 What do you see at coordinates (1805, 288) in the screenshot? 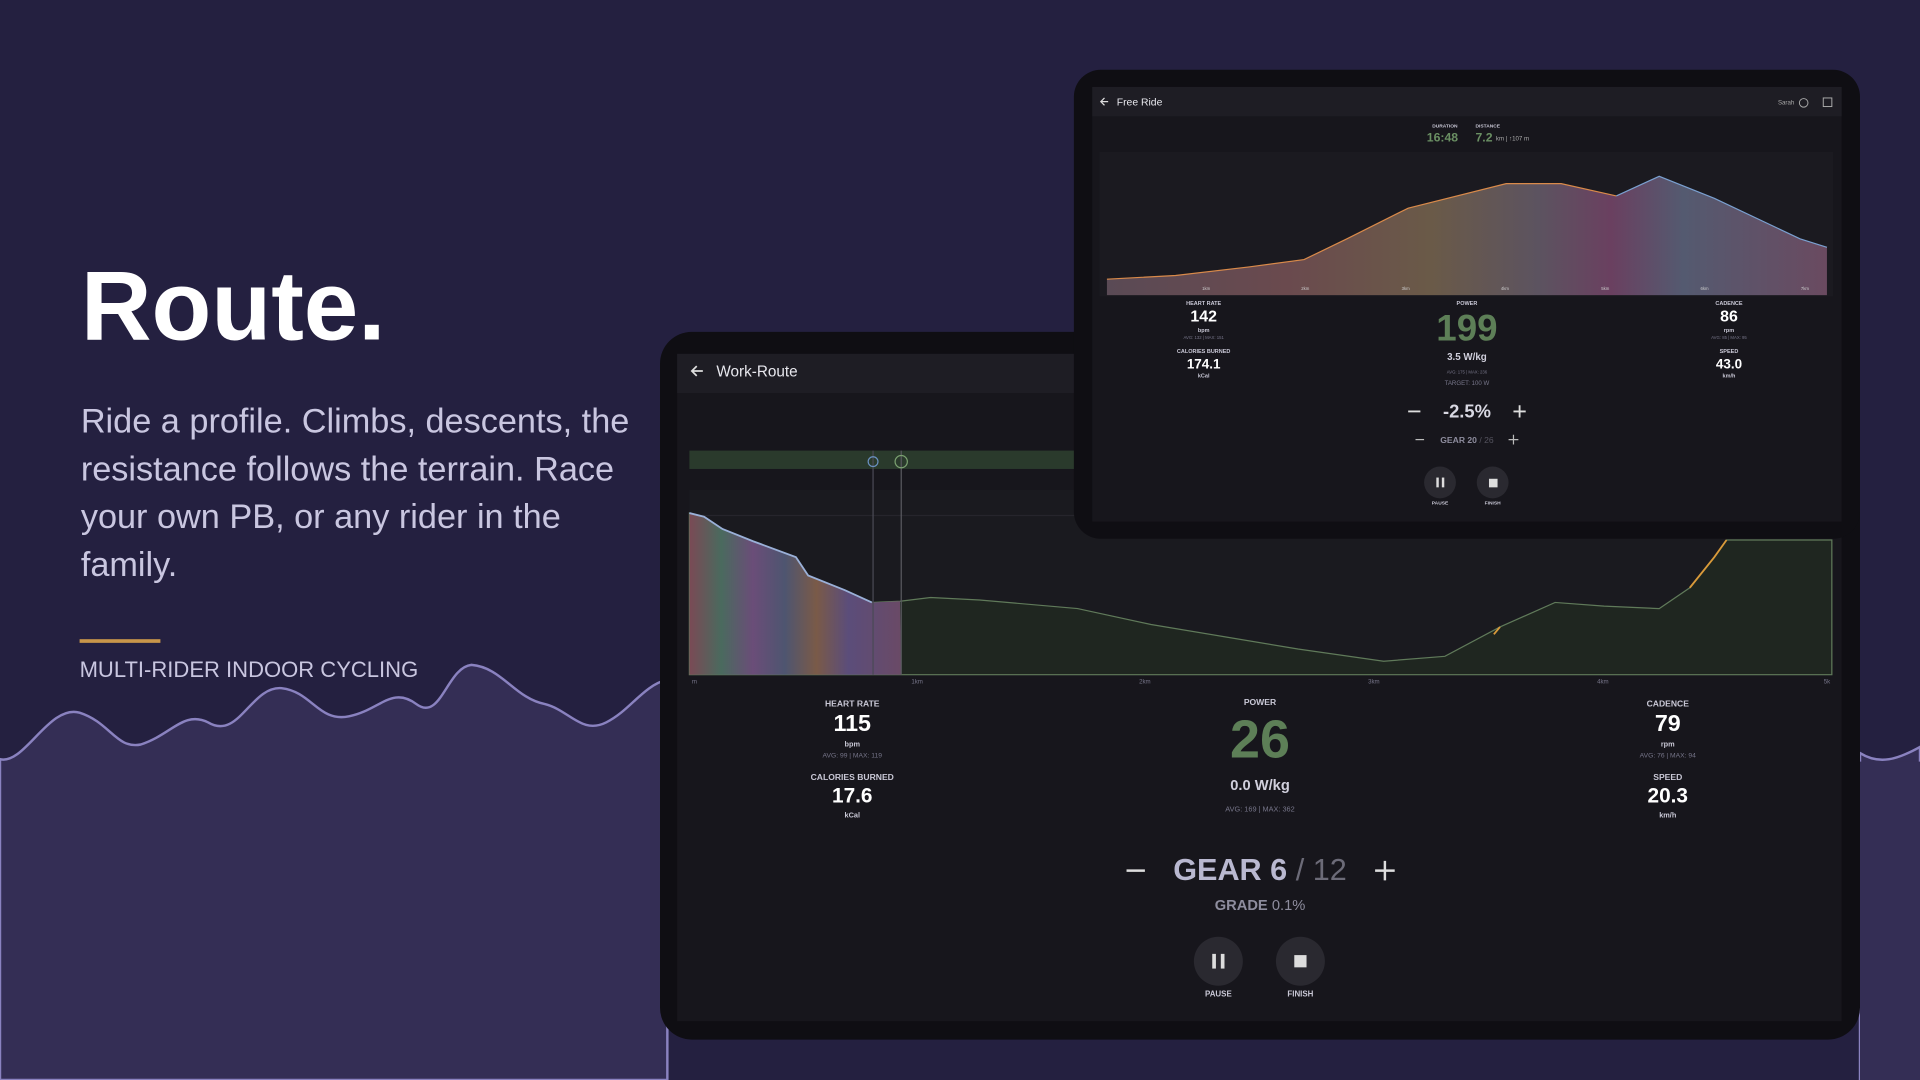
I see `axis-label: 7km` at bounding box center [1805, 288].